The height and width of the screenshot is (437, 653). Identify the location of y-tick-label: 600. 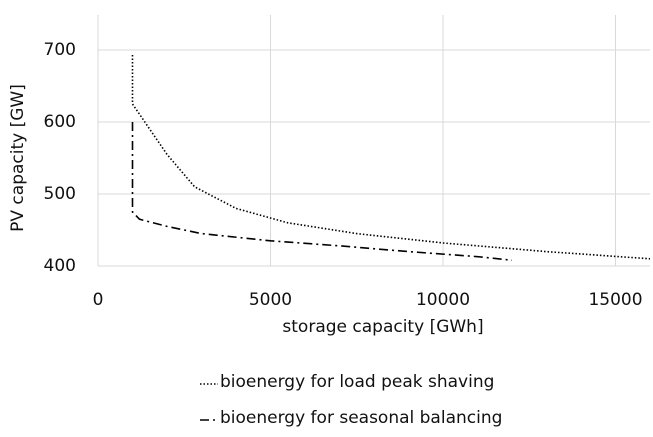
(60, 122).